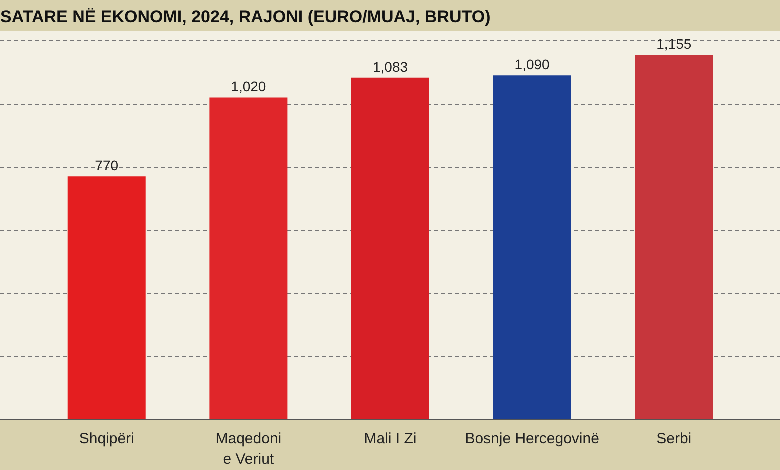  Describe the element at coordinates (106, 439) in the screenshot. I see `x-tick-label: Shqipëri` at that location.